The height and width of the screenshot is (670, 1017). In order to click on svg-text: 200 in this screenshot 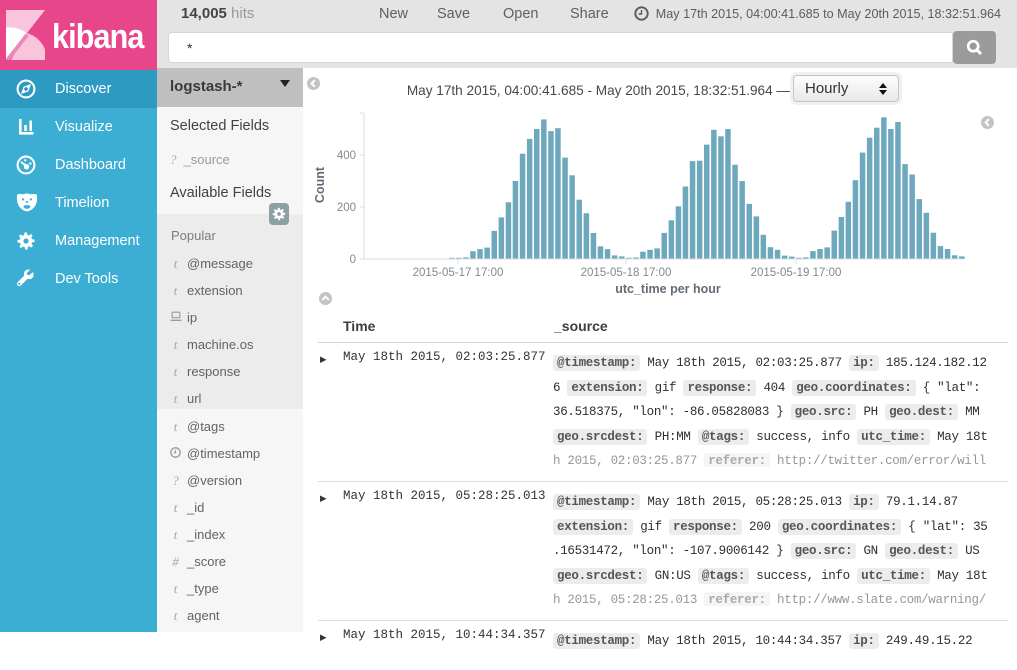, I will do `click(346, 208)`.